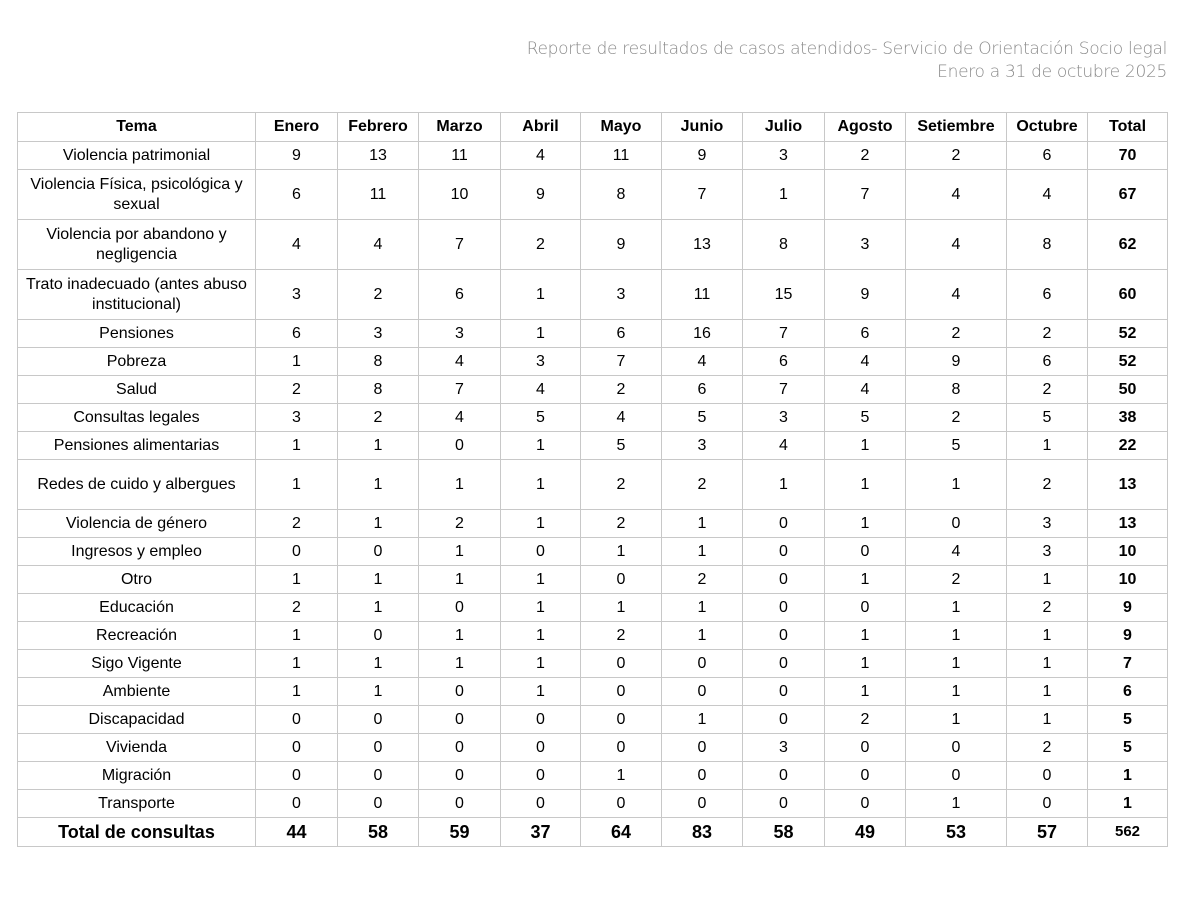 This screenshot has width=1200, height=900. I want to click on table-row: Recreación 1 0 1 1 2 1 0 1 1 1 9, so click(592, 635).